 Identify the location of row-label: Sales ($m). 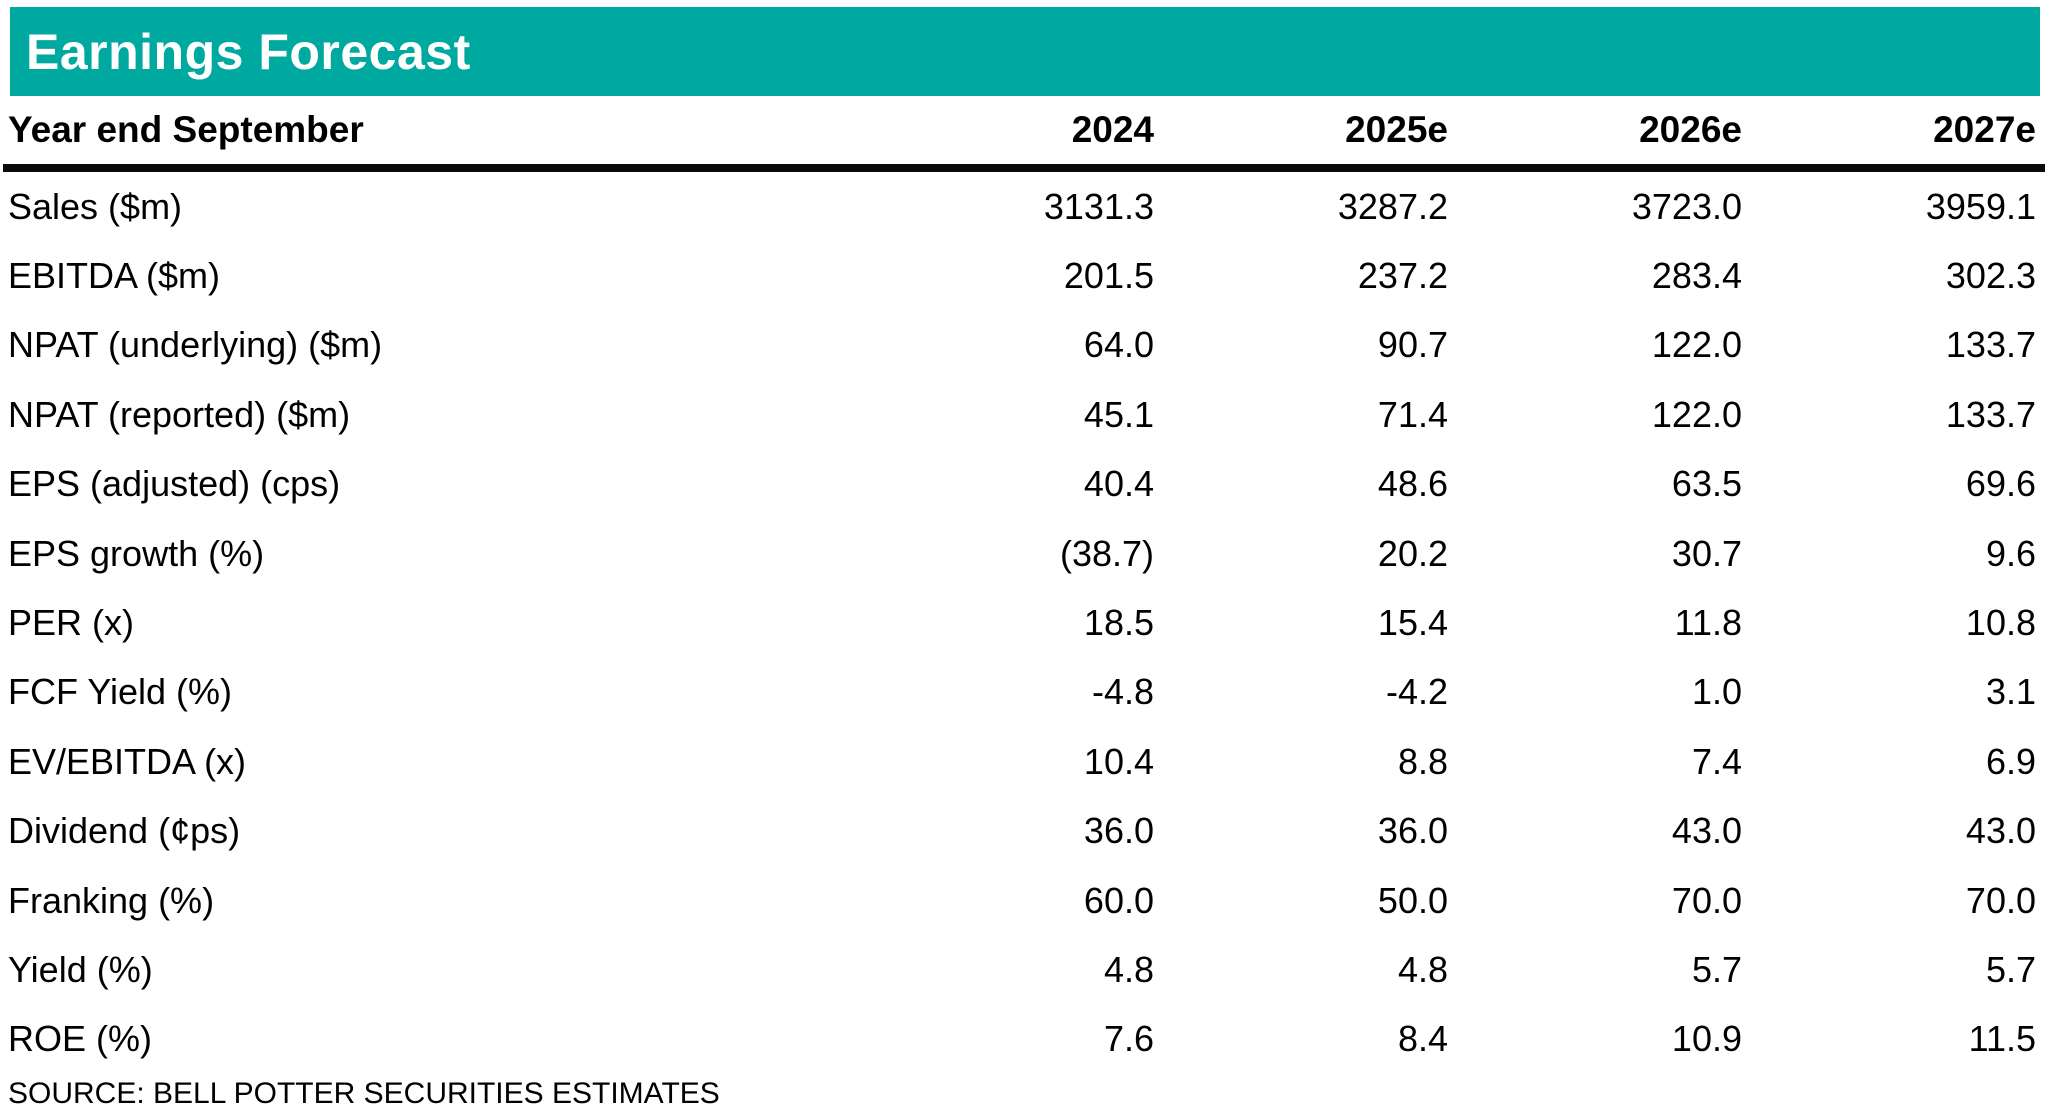
(95, 206).